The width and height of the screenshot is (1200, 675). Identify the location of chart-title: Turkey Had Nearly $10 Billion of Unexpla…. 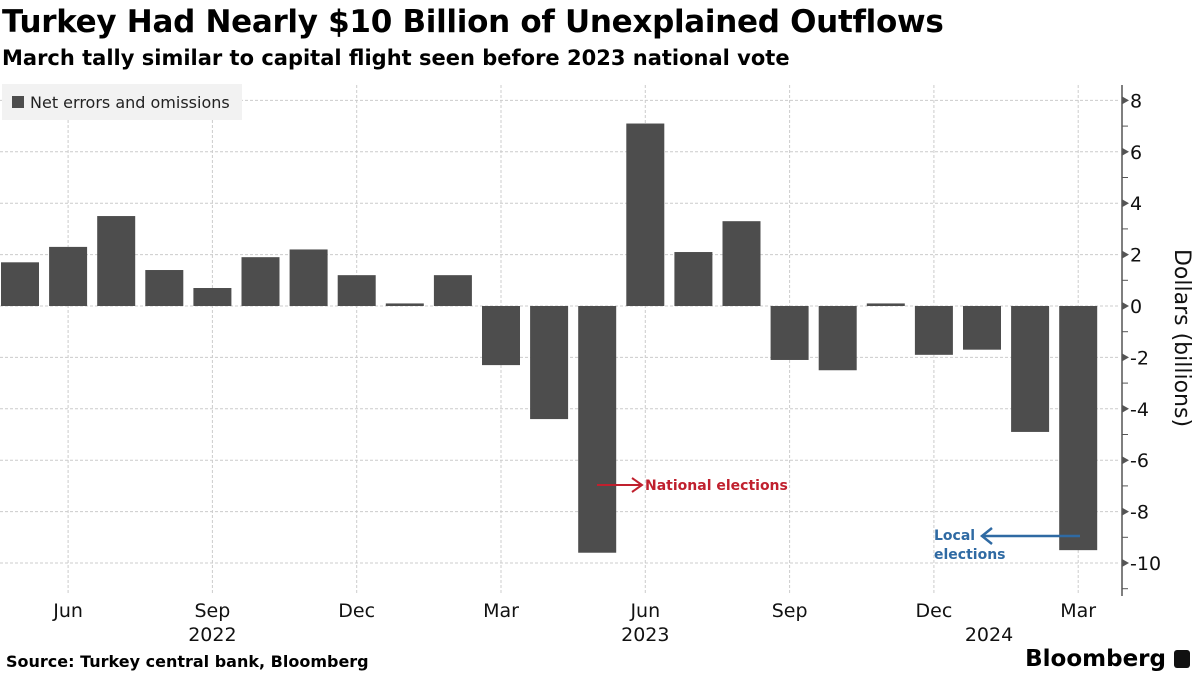
(473, 22).